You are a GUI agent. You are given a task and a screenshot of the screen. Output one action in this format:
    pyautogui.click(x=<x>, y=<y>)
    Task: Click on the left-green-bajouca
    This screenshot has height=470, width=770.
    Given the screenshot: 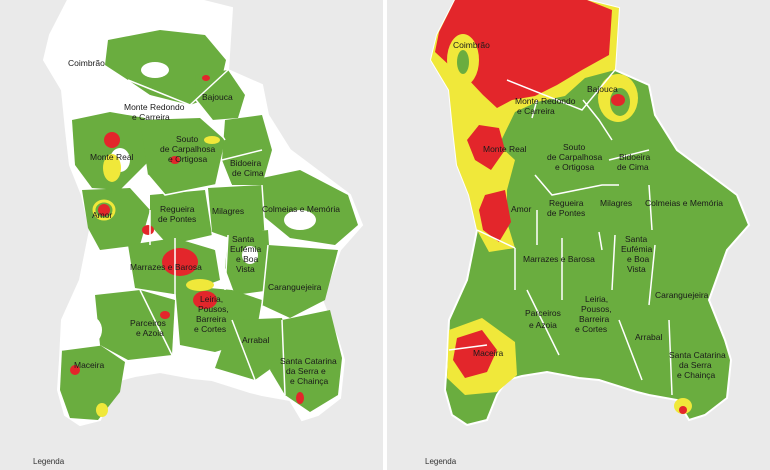 What is the action you would take?
    pyautogui.click(x=220, y=95)
    